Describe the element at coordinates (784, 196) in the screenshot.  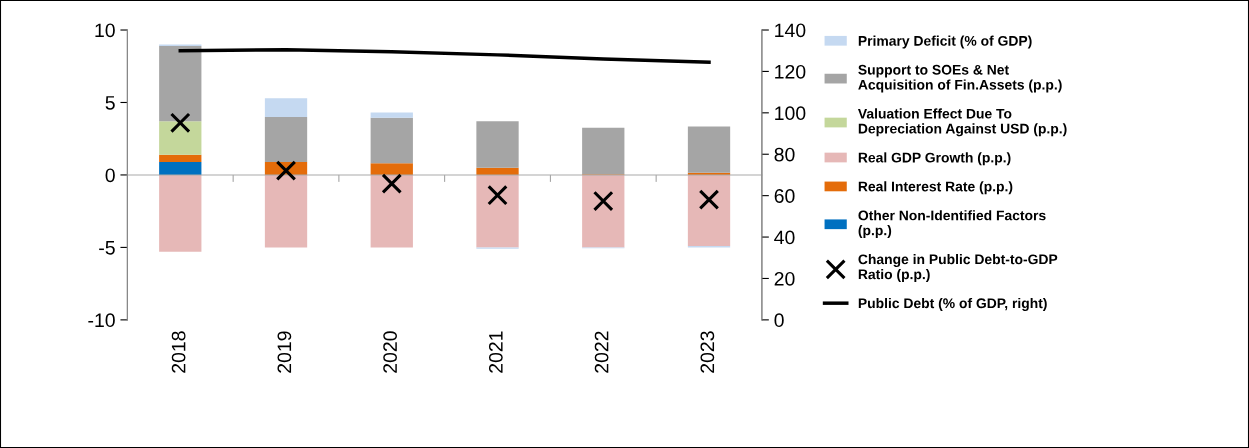
I see `y2-tick-label: 60` at that location.